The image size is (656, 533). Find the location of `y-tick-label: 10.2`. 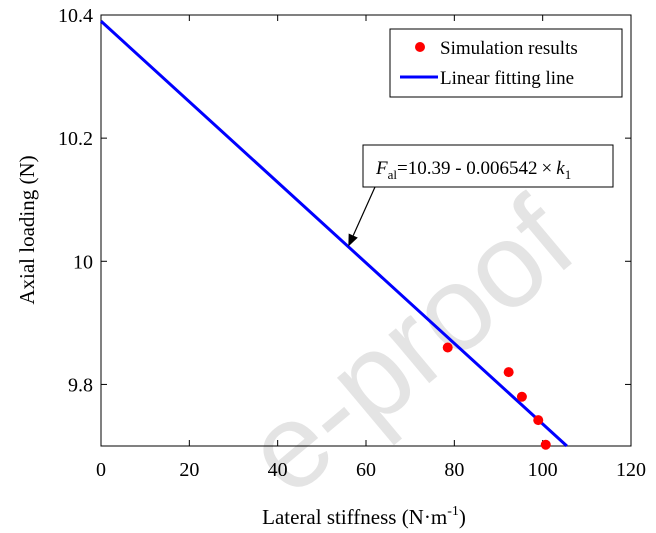

y-tick-label: 10.2 is located at coordinates (75, 139).